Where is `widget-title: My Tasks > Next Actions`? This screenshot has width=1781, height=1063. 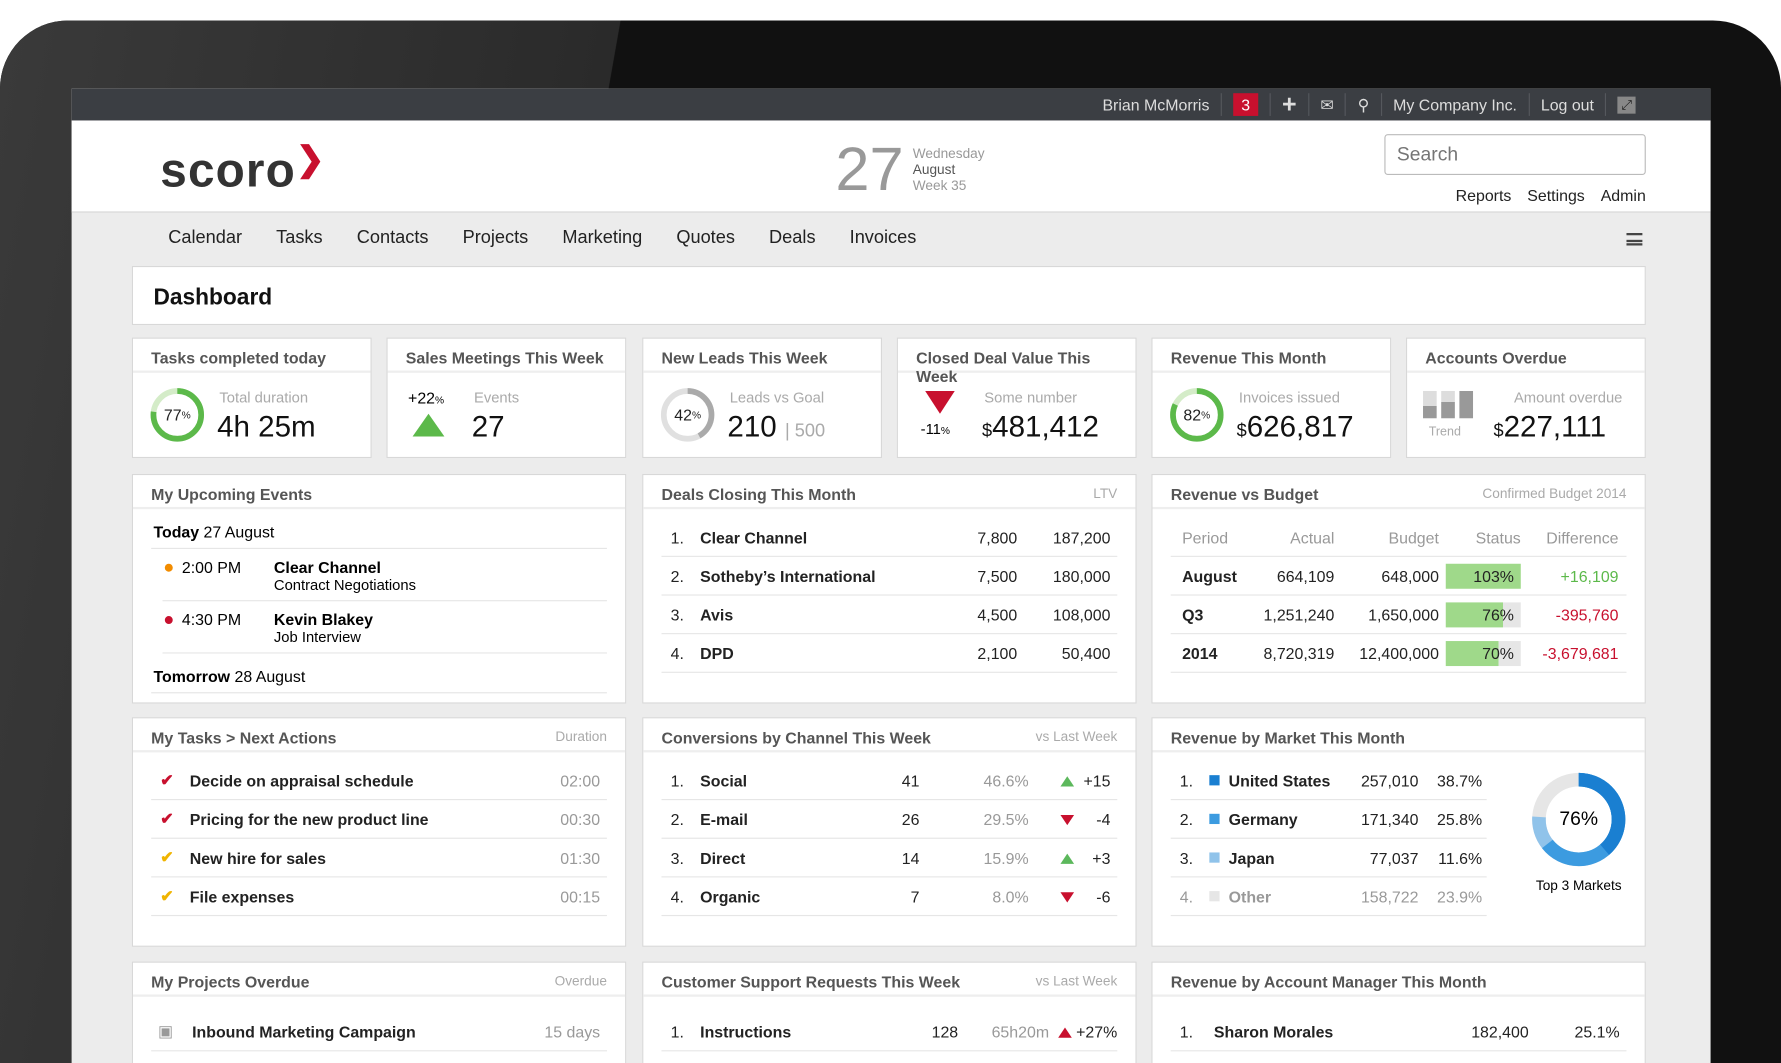 widget-title: My Tasks > Next Actions is located at coordinates (244, 737).